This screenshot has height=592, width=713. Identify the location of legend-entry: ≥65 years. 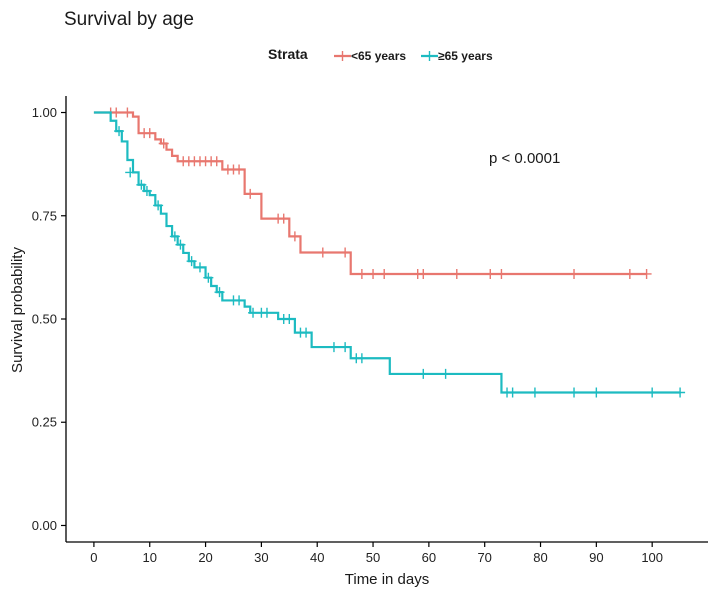
(457, 56).